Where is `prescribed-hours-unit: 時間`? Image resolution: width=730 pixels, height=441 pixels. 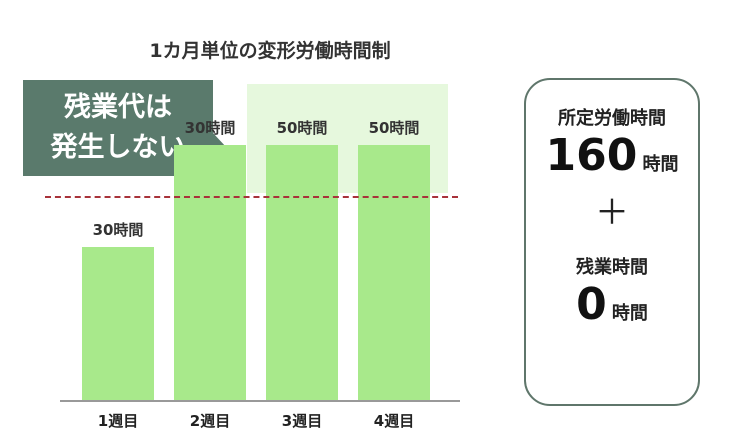
prescribed-hours-unit: 時間 is located at coordinates (660, 164).